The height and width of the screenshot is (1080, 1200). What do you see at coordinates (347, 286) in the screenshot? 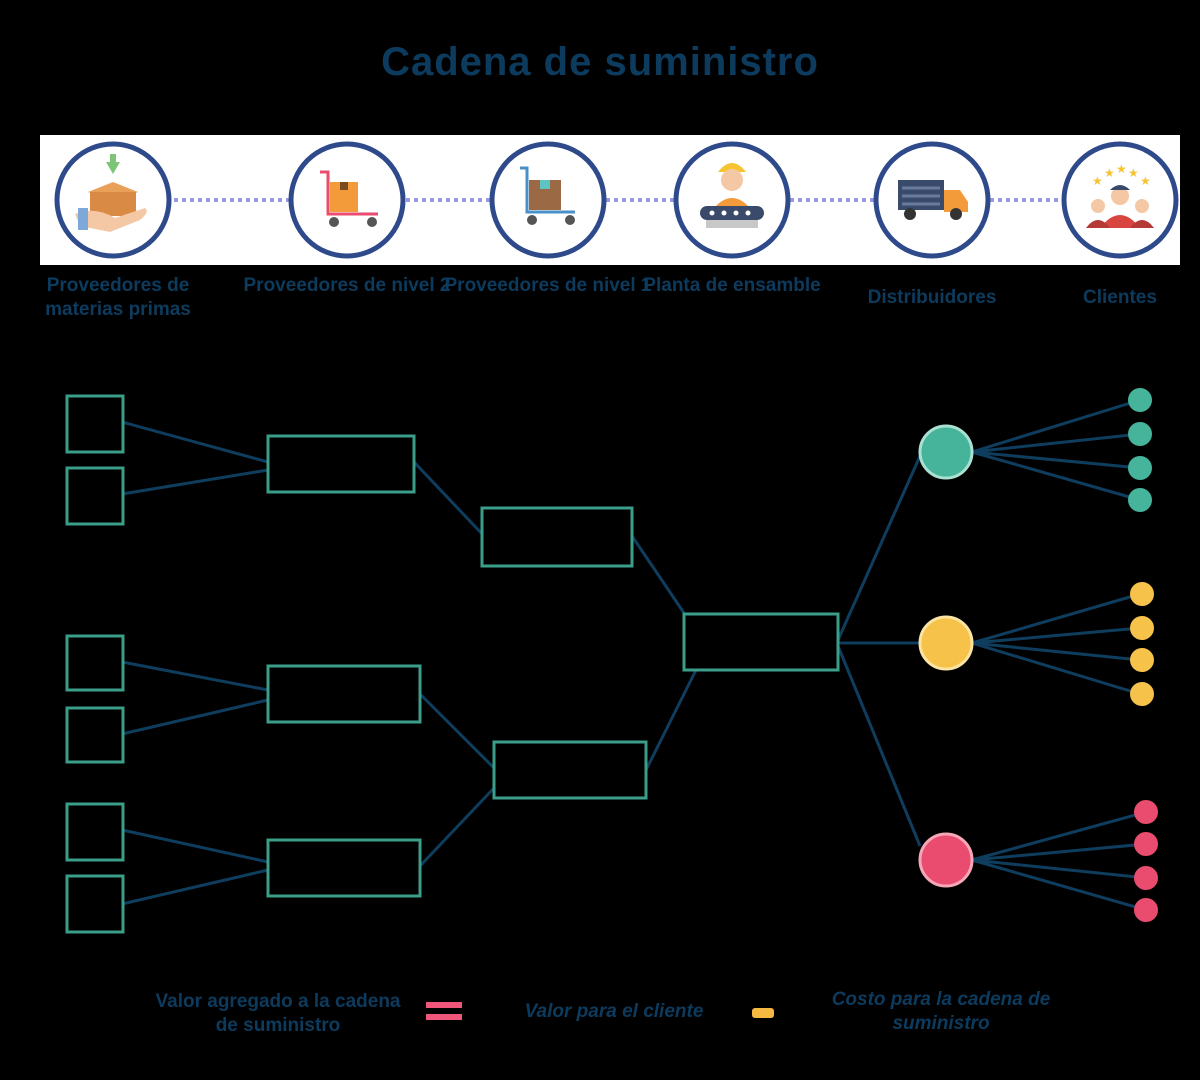
I see `stage-label-tier2: Proveedores de nivel 2` at bounding box center [347, 286].